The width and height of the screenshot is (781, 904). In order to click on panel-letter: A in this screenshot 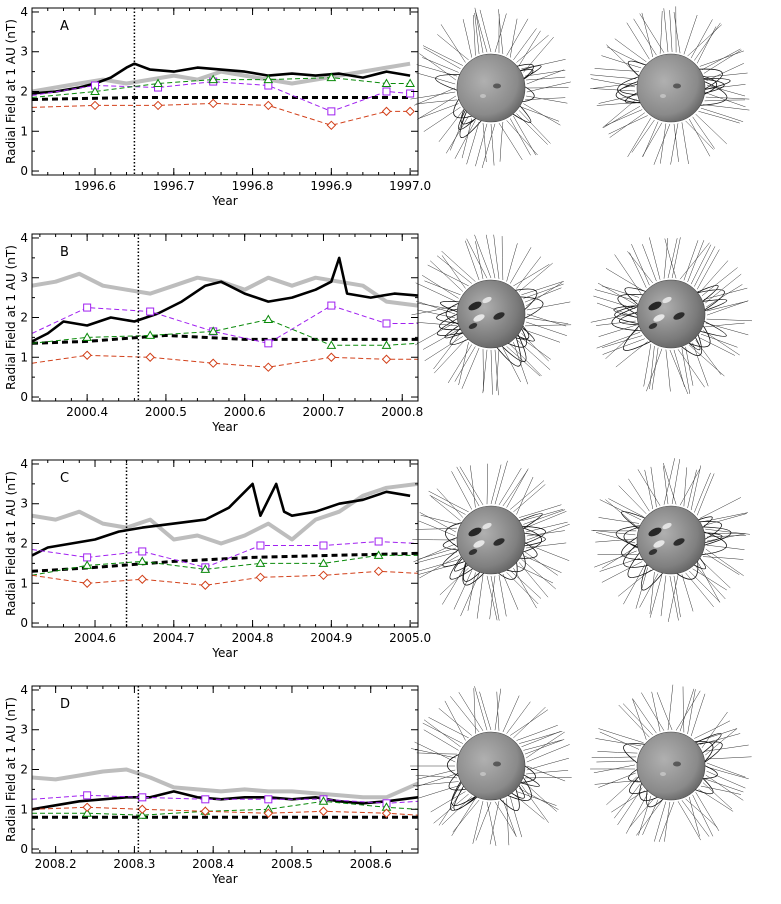, I will do `click(64, 26)`.